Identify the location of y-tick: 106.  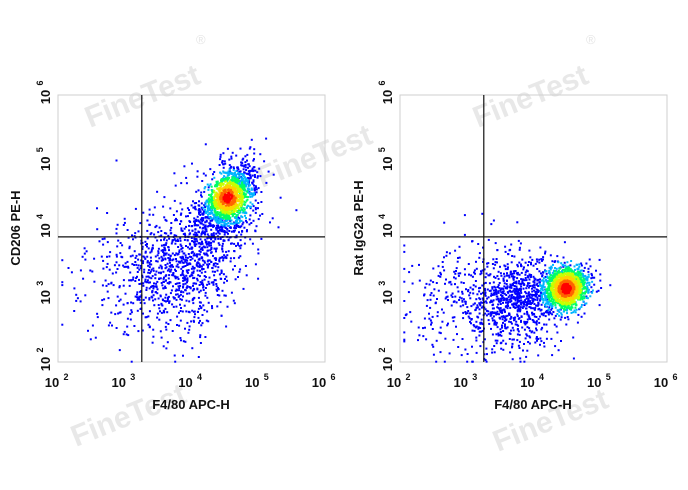
(44, 92).